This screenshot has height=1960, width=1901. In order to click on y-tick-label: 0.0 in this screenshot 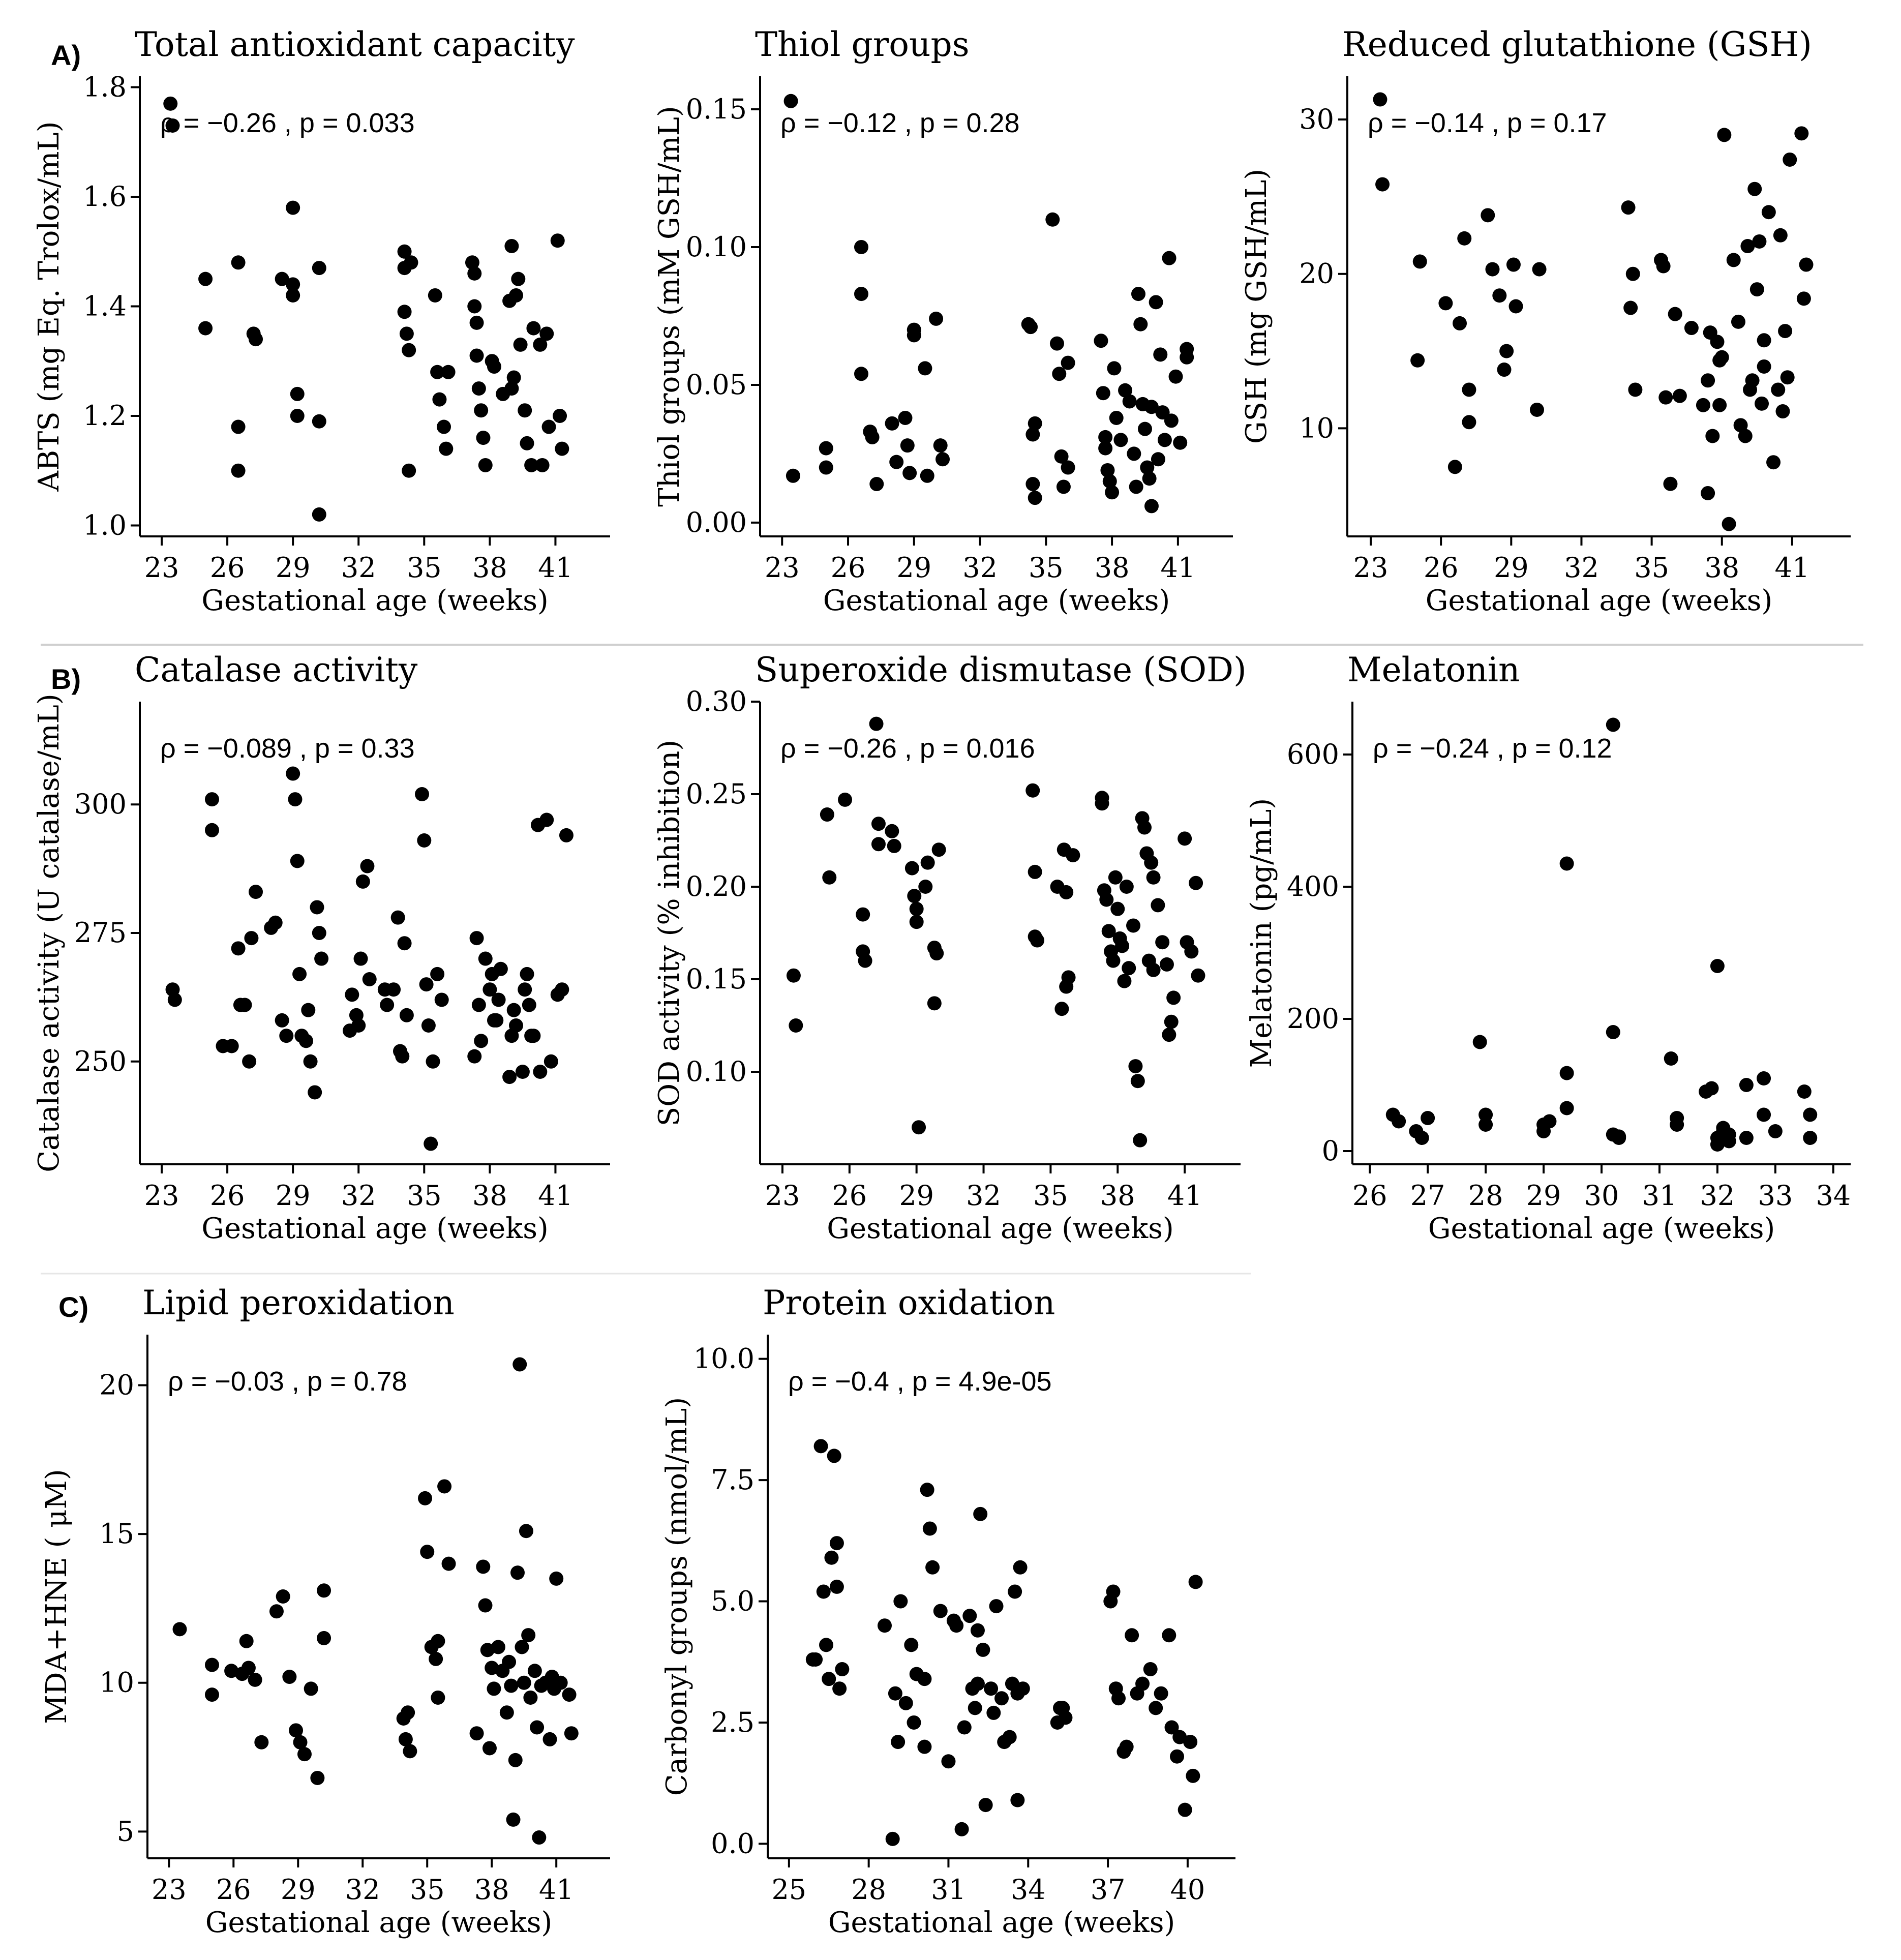, I will do `click(733, 1843)`.